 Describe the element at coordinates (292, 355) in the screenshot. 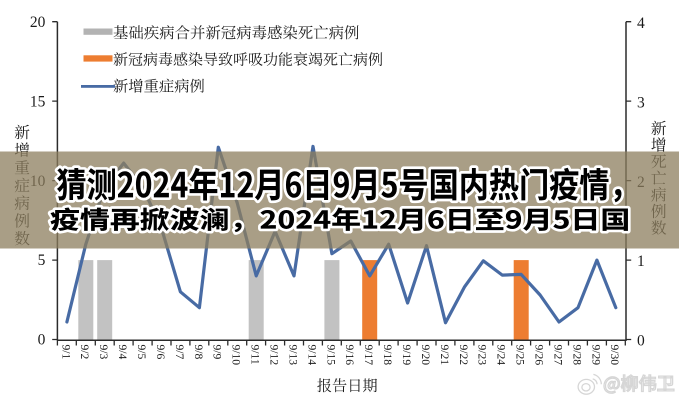

I see `svg-text: 9/13` at that location.